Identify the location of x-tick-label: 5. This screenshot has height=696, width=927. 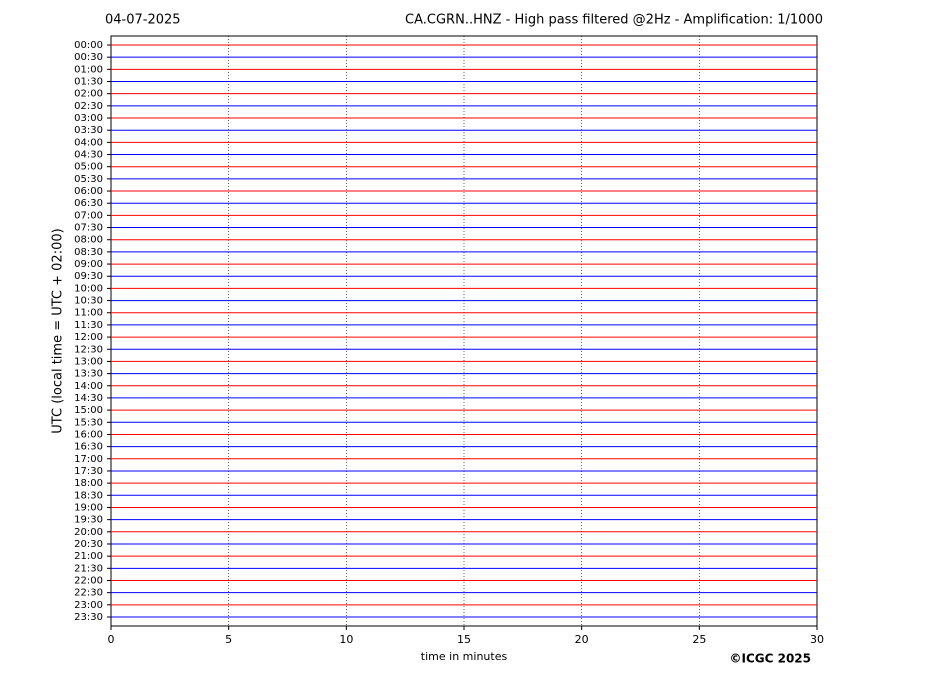
(228, 639).